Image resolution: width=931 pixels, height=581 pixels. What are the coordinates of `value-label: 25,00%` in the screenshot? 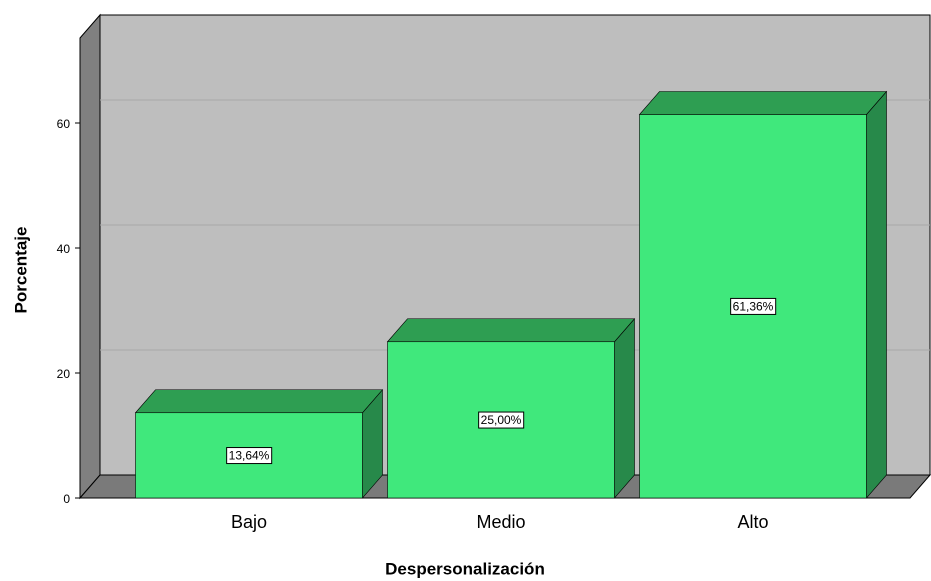 It's located at (501, 420).